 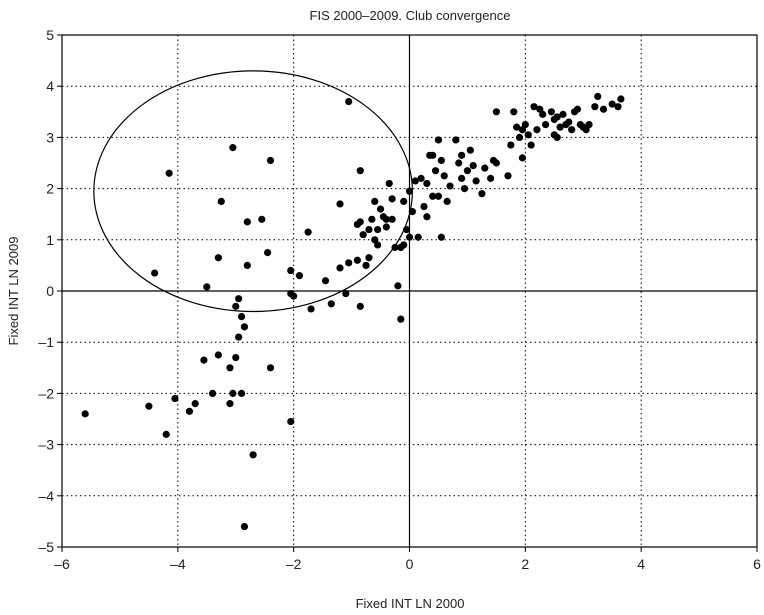 I want to click on x-tick-label: 4, so click(x=641, y=564).